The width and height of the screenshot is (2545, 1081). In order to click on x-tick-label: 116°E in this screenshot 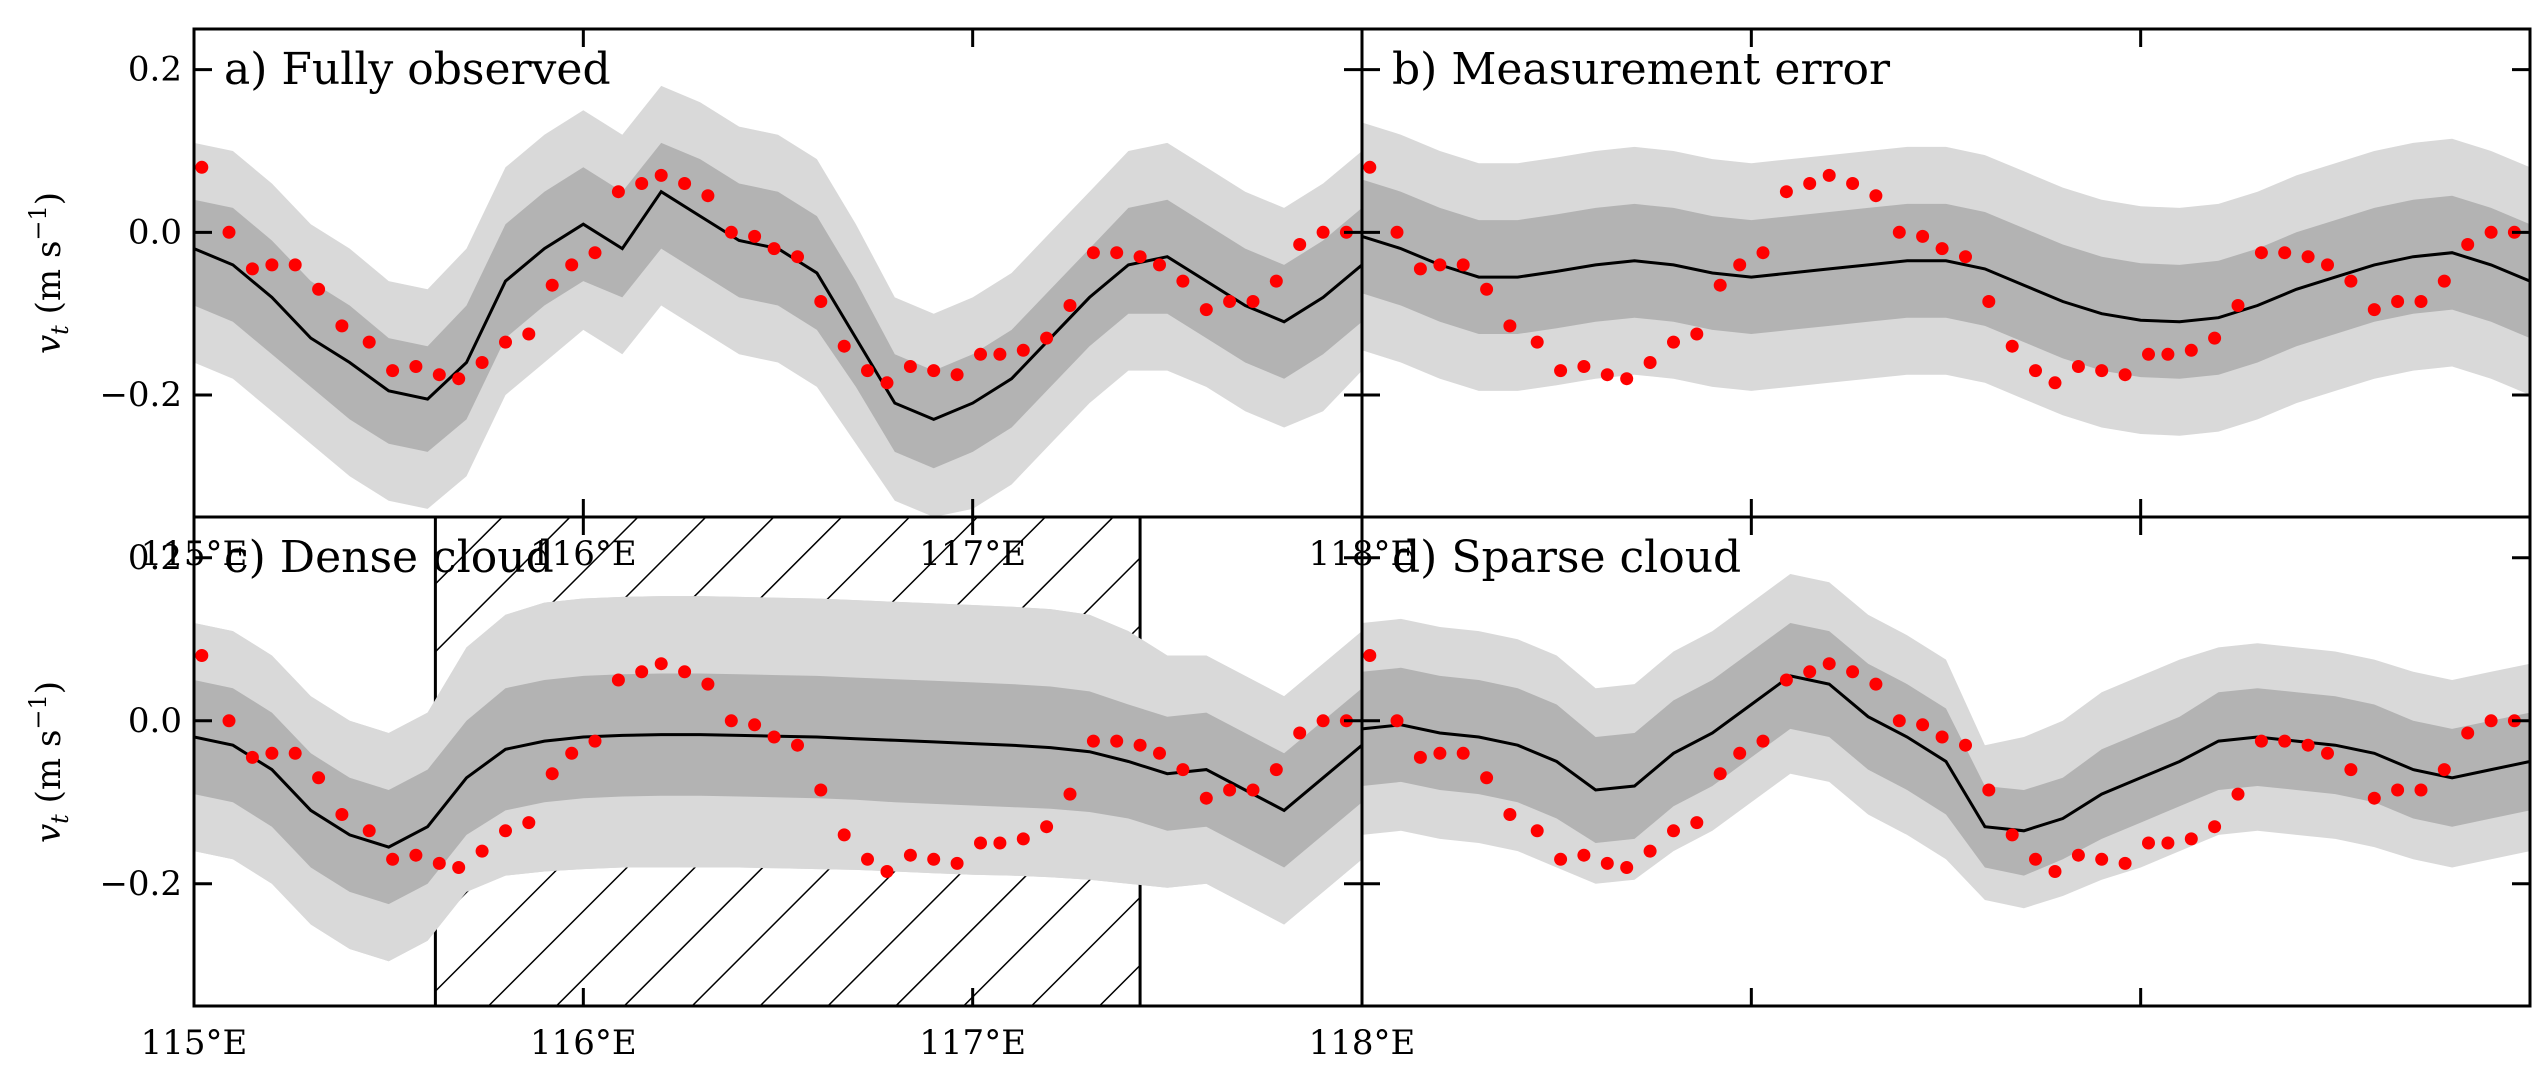, I will do `click(583, 1043)`.